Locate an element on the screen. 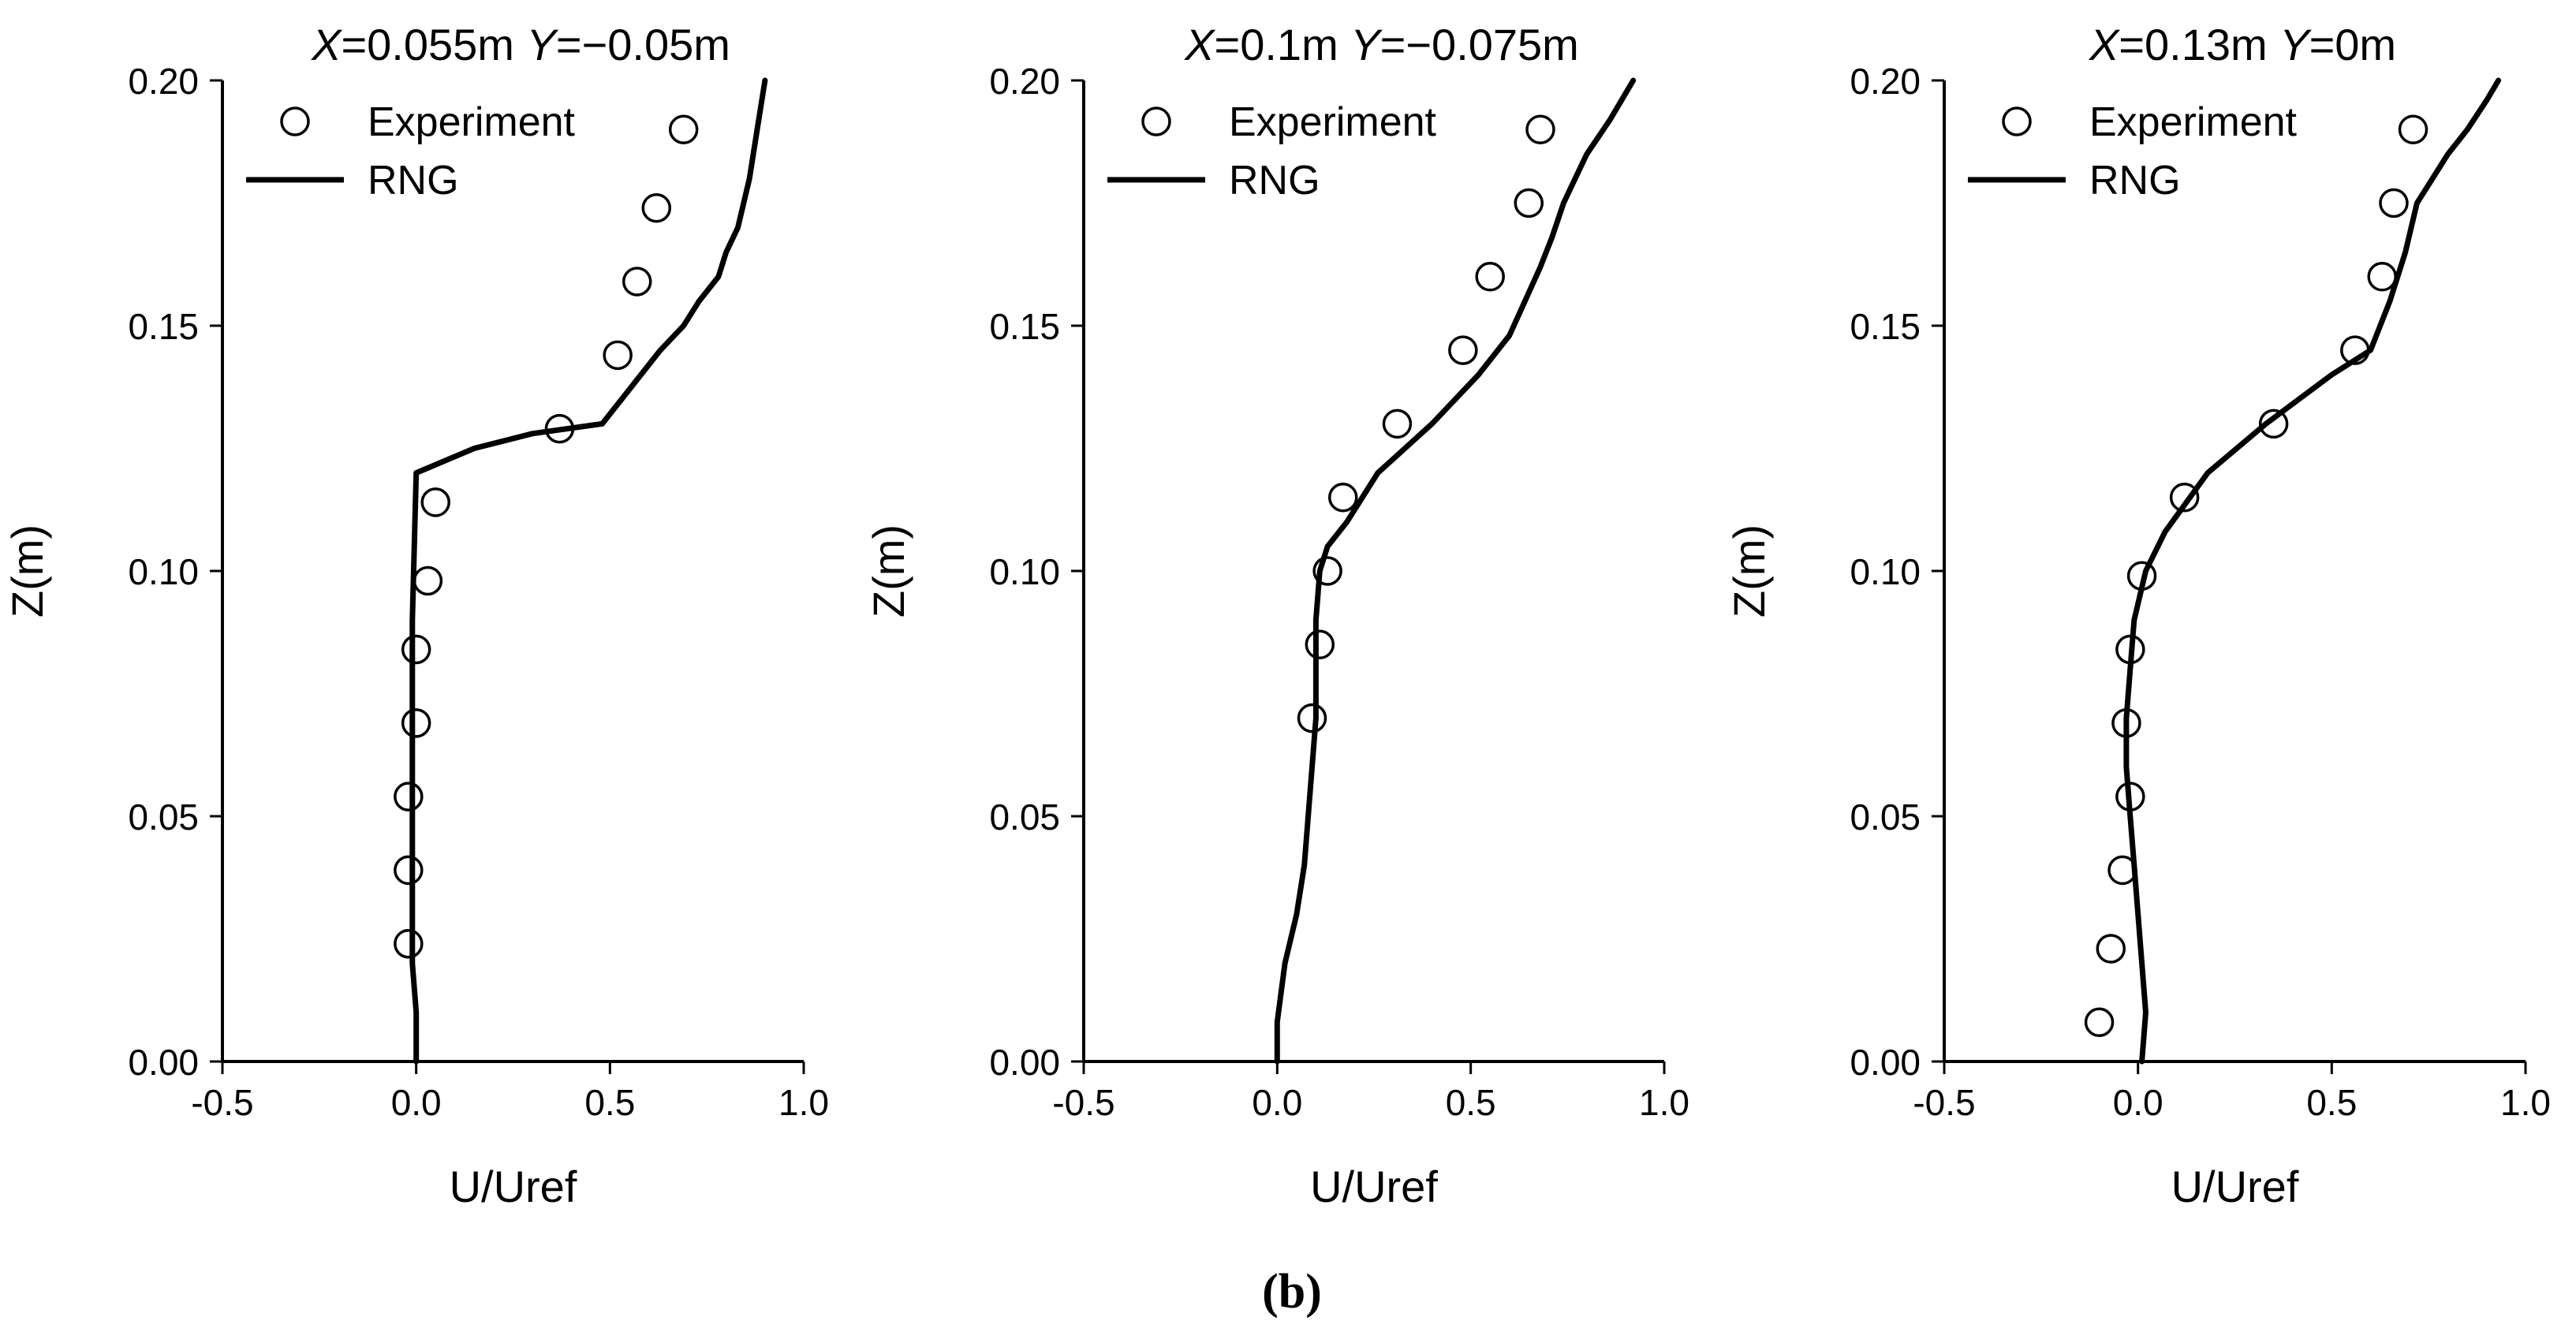 This screenshot has width=2576, height=1332. chart-title-part: =−0.075m is located at coordinates (1479, 44).